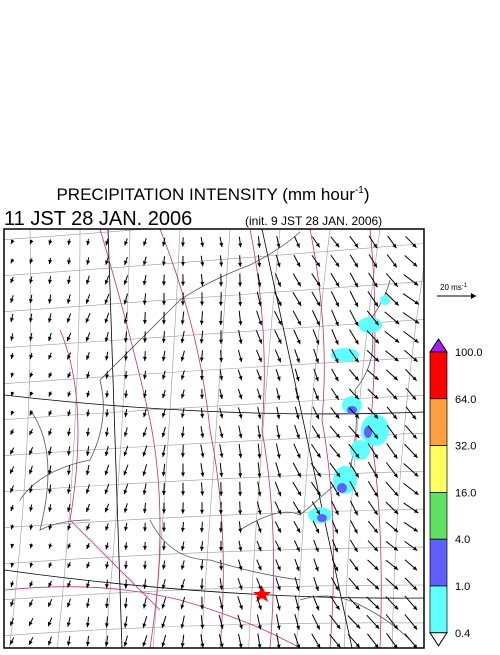 The height and width of the screenshot is (655, 500). Describe the element at coordinates (313, 221) in the screenshot. I see `init-time: (init. 9 JST 28 JAN. 2006)` at that location.